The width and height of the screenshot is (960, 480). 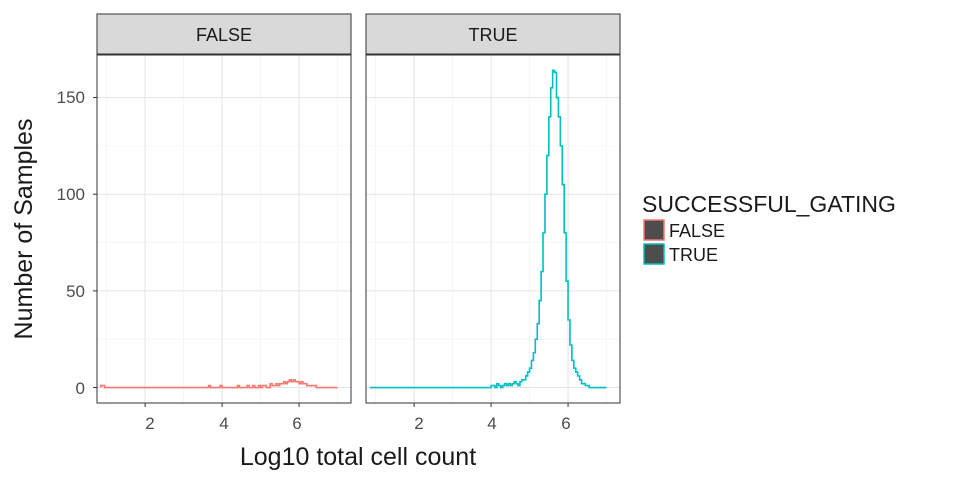 What do you see at coordinates (769, 204) in the screenshot?
I see `legend-title: SUCCESSFUL_GATING` at bounding box center [769, 204].